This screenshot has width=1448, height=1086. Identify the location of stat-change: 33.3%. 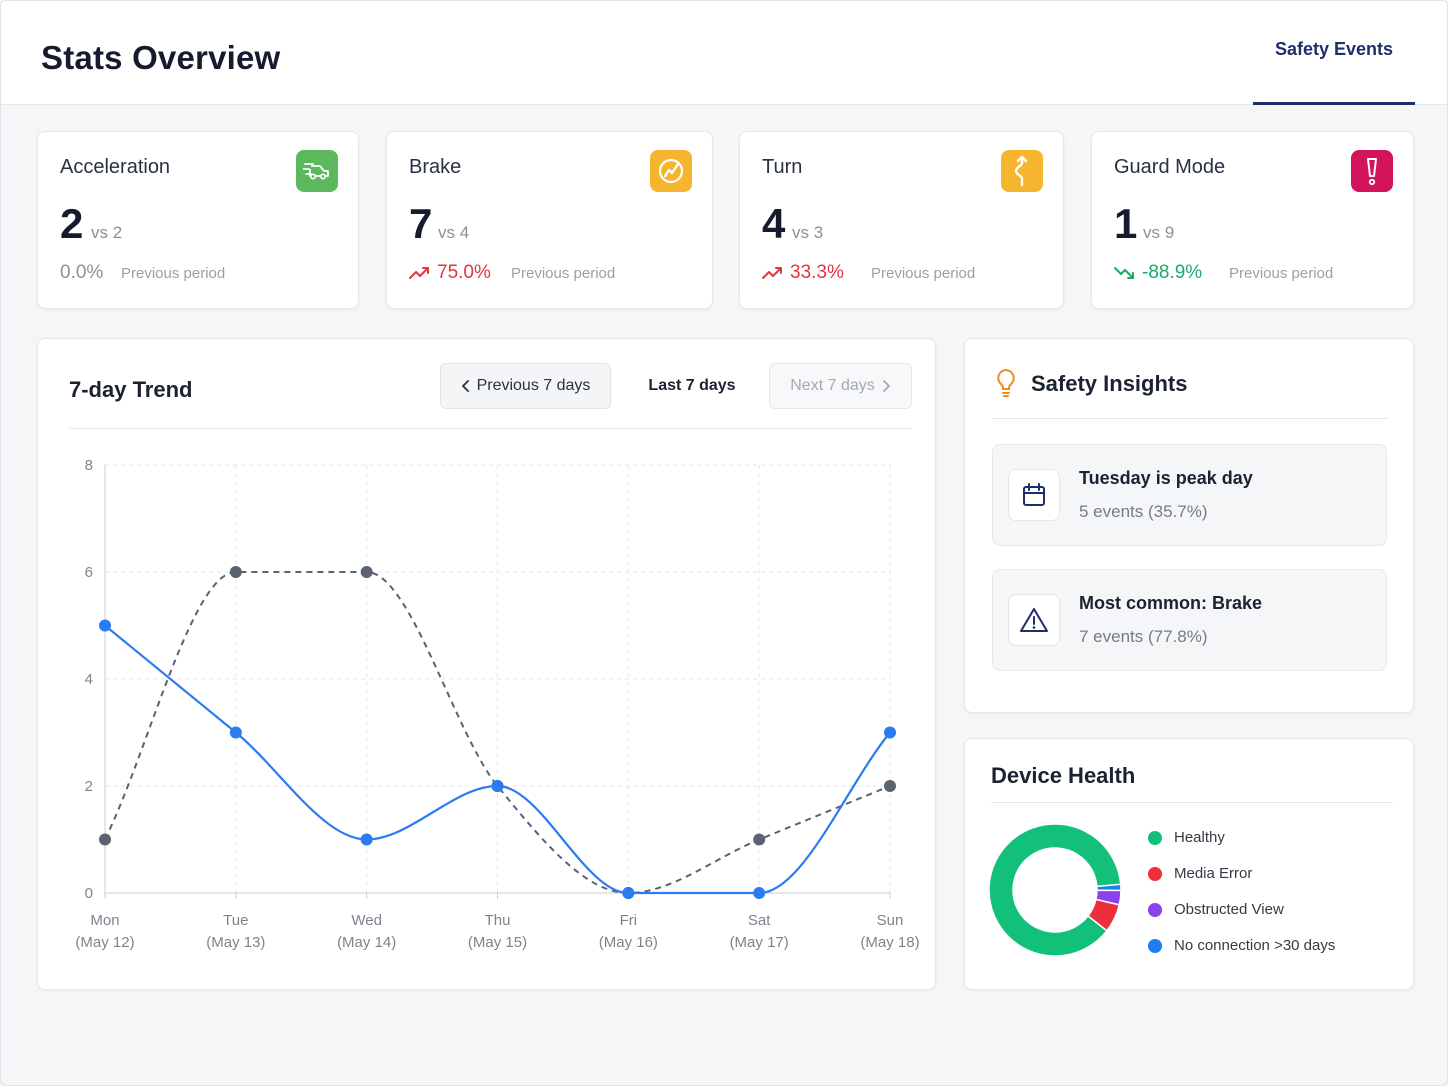
(803, 273).